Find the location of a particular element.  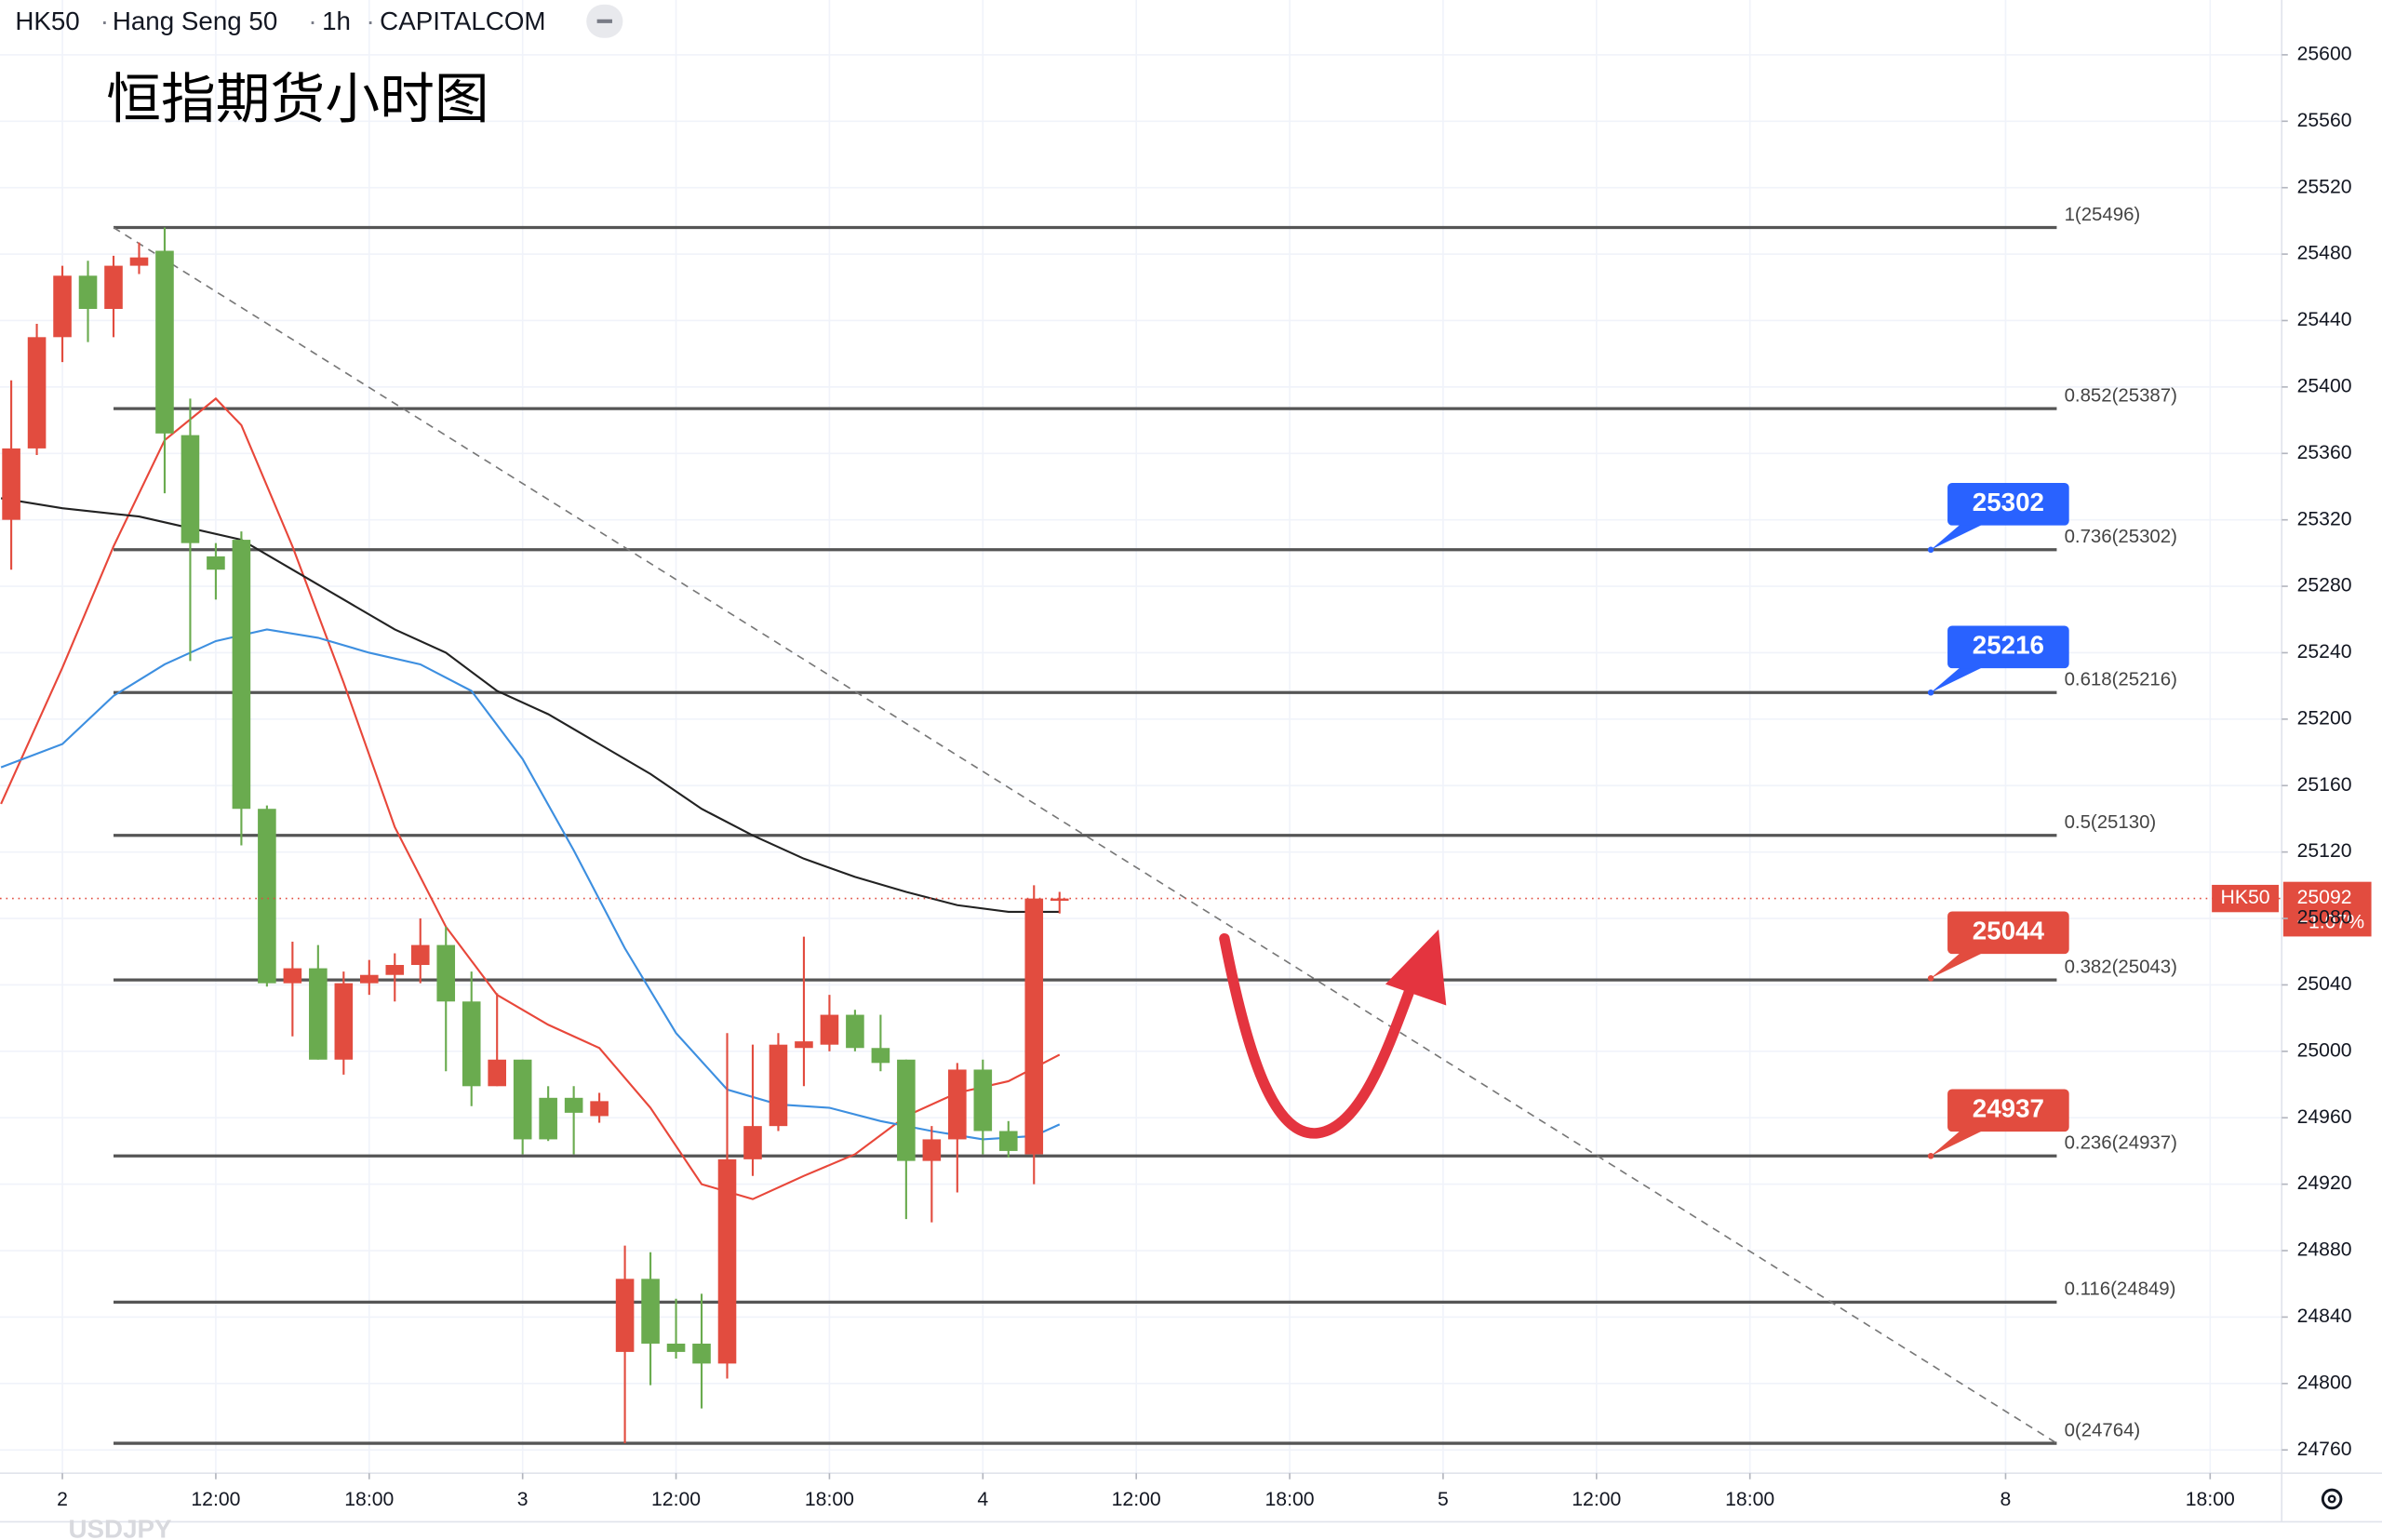

y-tick-label: 24880 is located at coordinates (2324, 1250).